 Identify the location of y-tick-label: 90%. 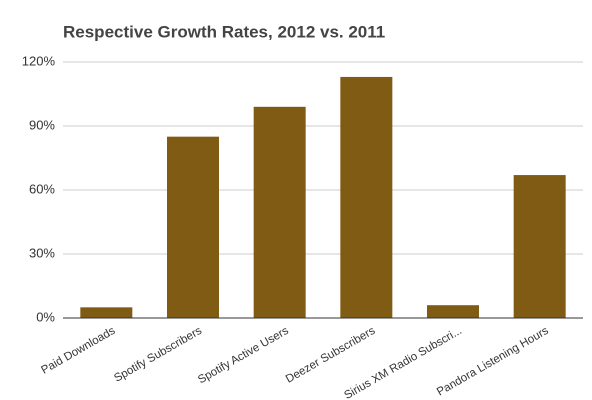
(42, 124).